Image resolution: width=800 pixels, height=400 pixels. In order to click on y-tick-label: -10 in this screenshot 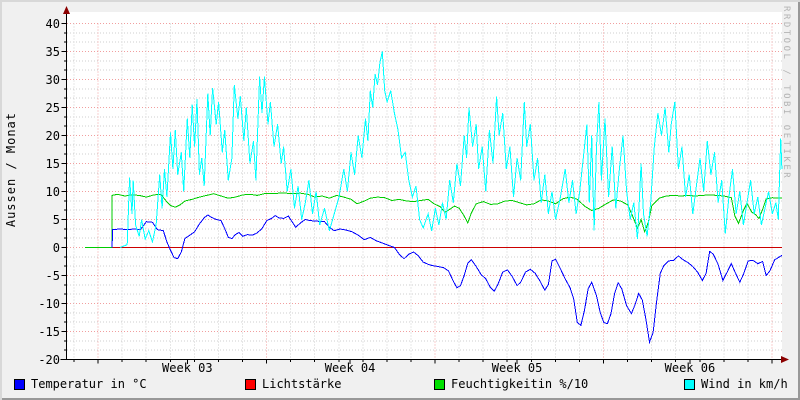, I will do `click(49, 303)`.